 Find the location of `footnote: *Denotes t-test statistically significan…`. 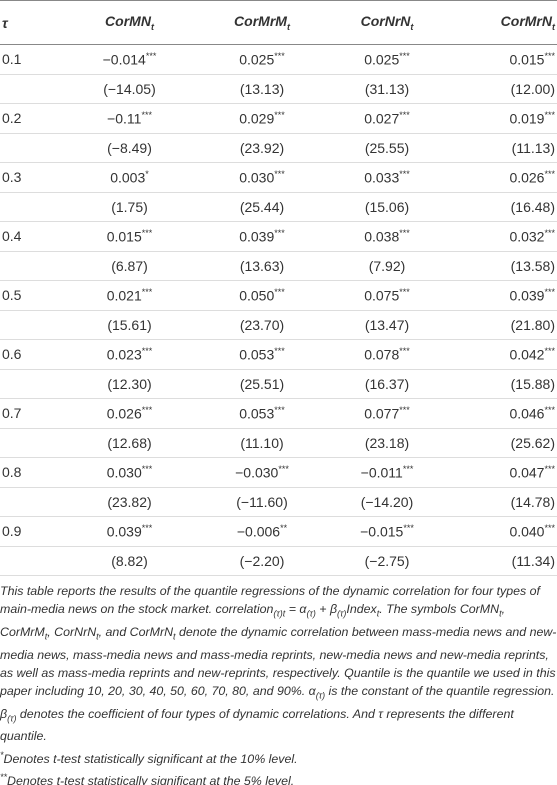

footnote: *Denotes t-test statistically significan… is located at coordinates (278, 757).